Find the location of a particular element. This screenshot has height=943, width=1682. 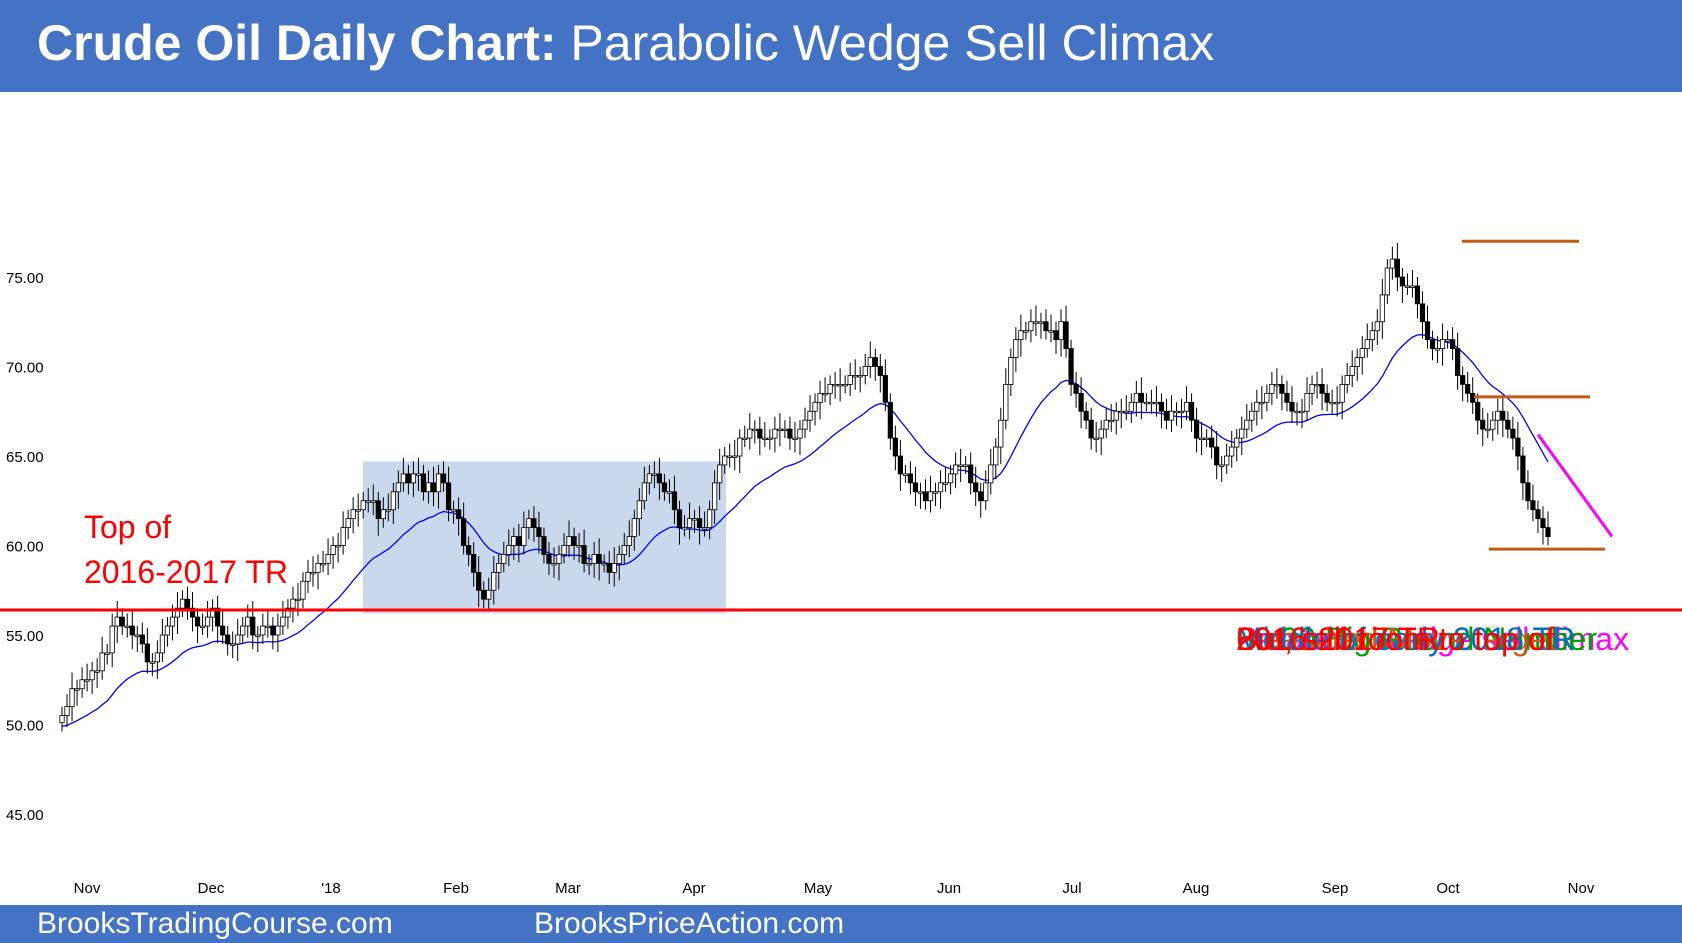

x-tick-label: Mar is located at coordinates (568, 888).